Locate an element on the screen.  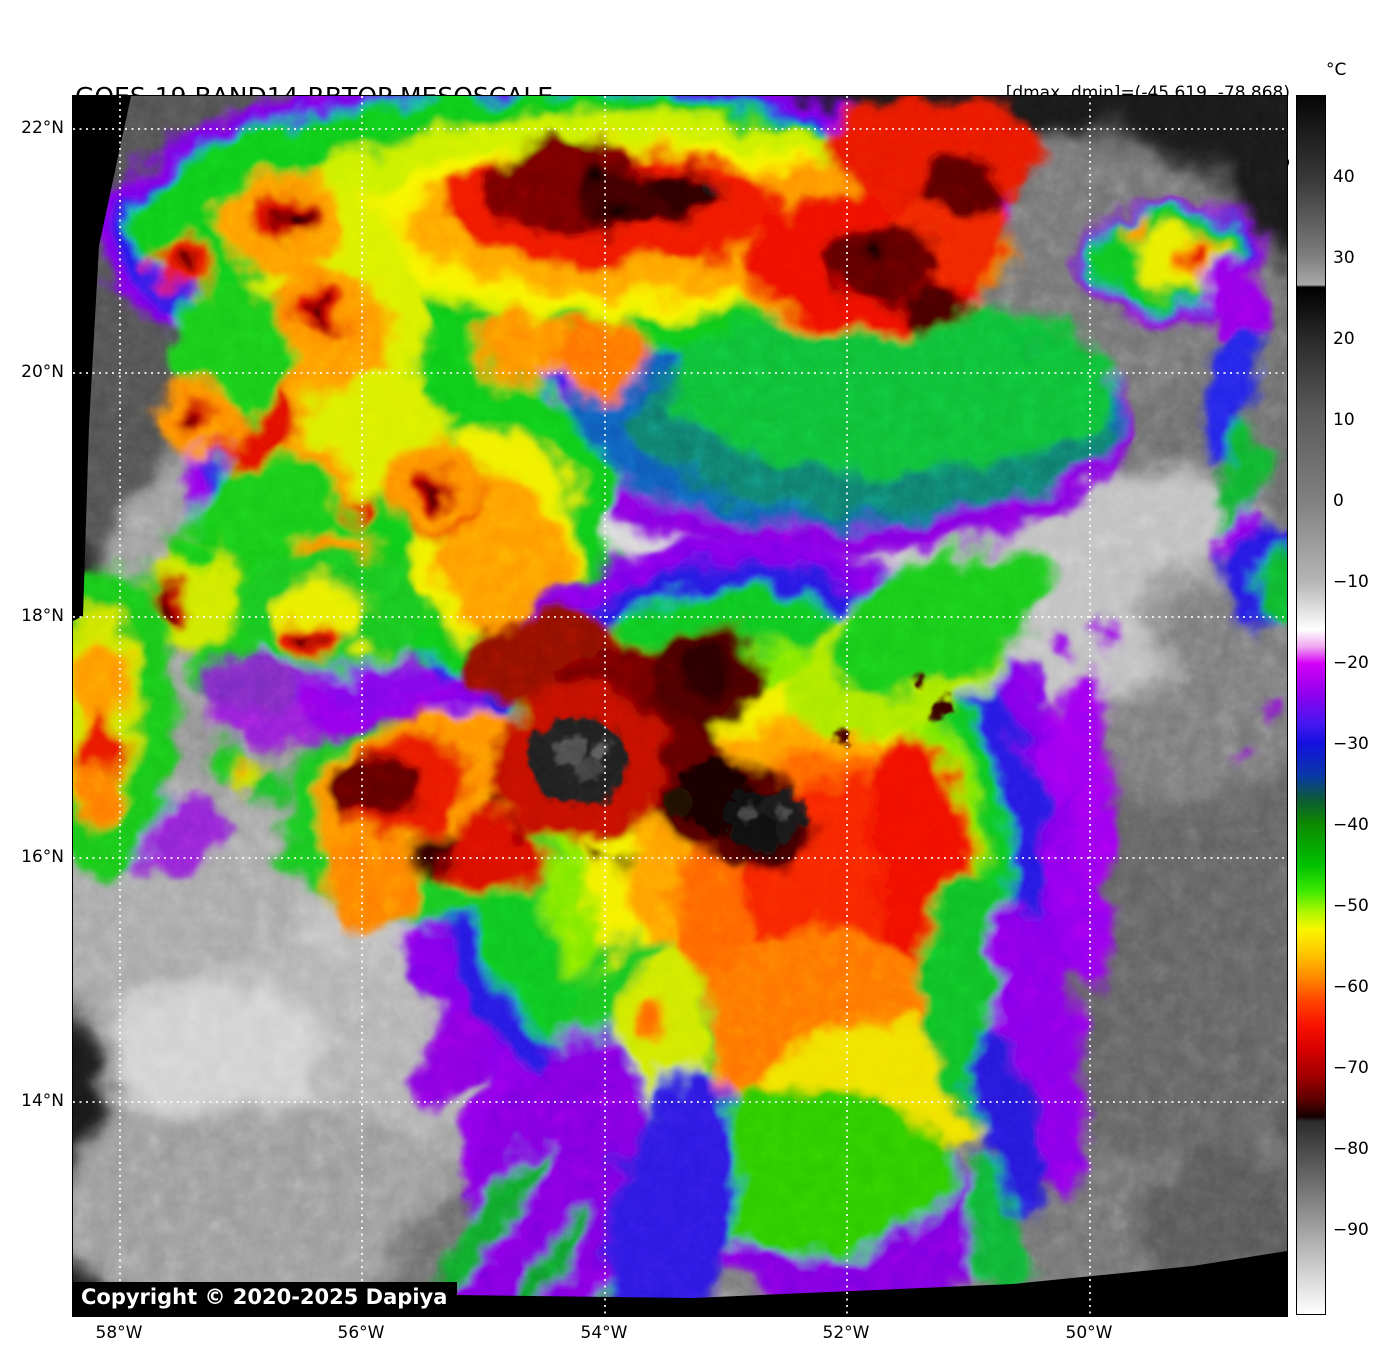
colorbar-tick-n30: −30 is located at coordinates (1351, 744).